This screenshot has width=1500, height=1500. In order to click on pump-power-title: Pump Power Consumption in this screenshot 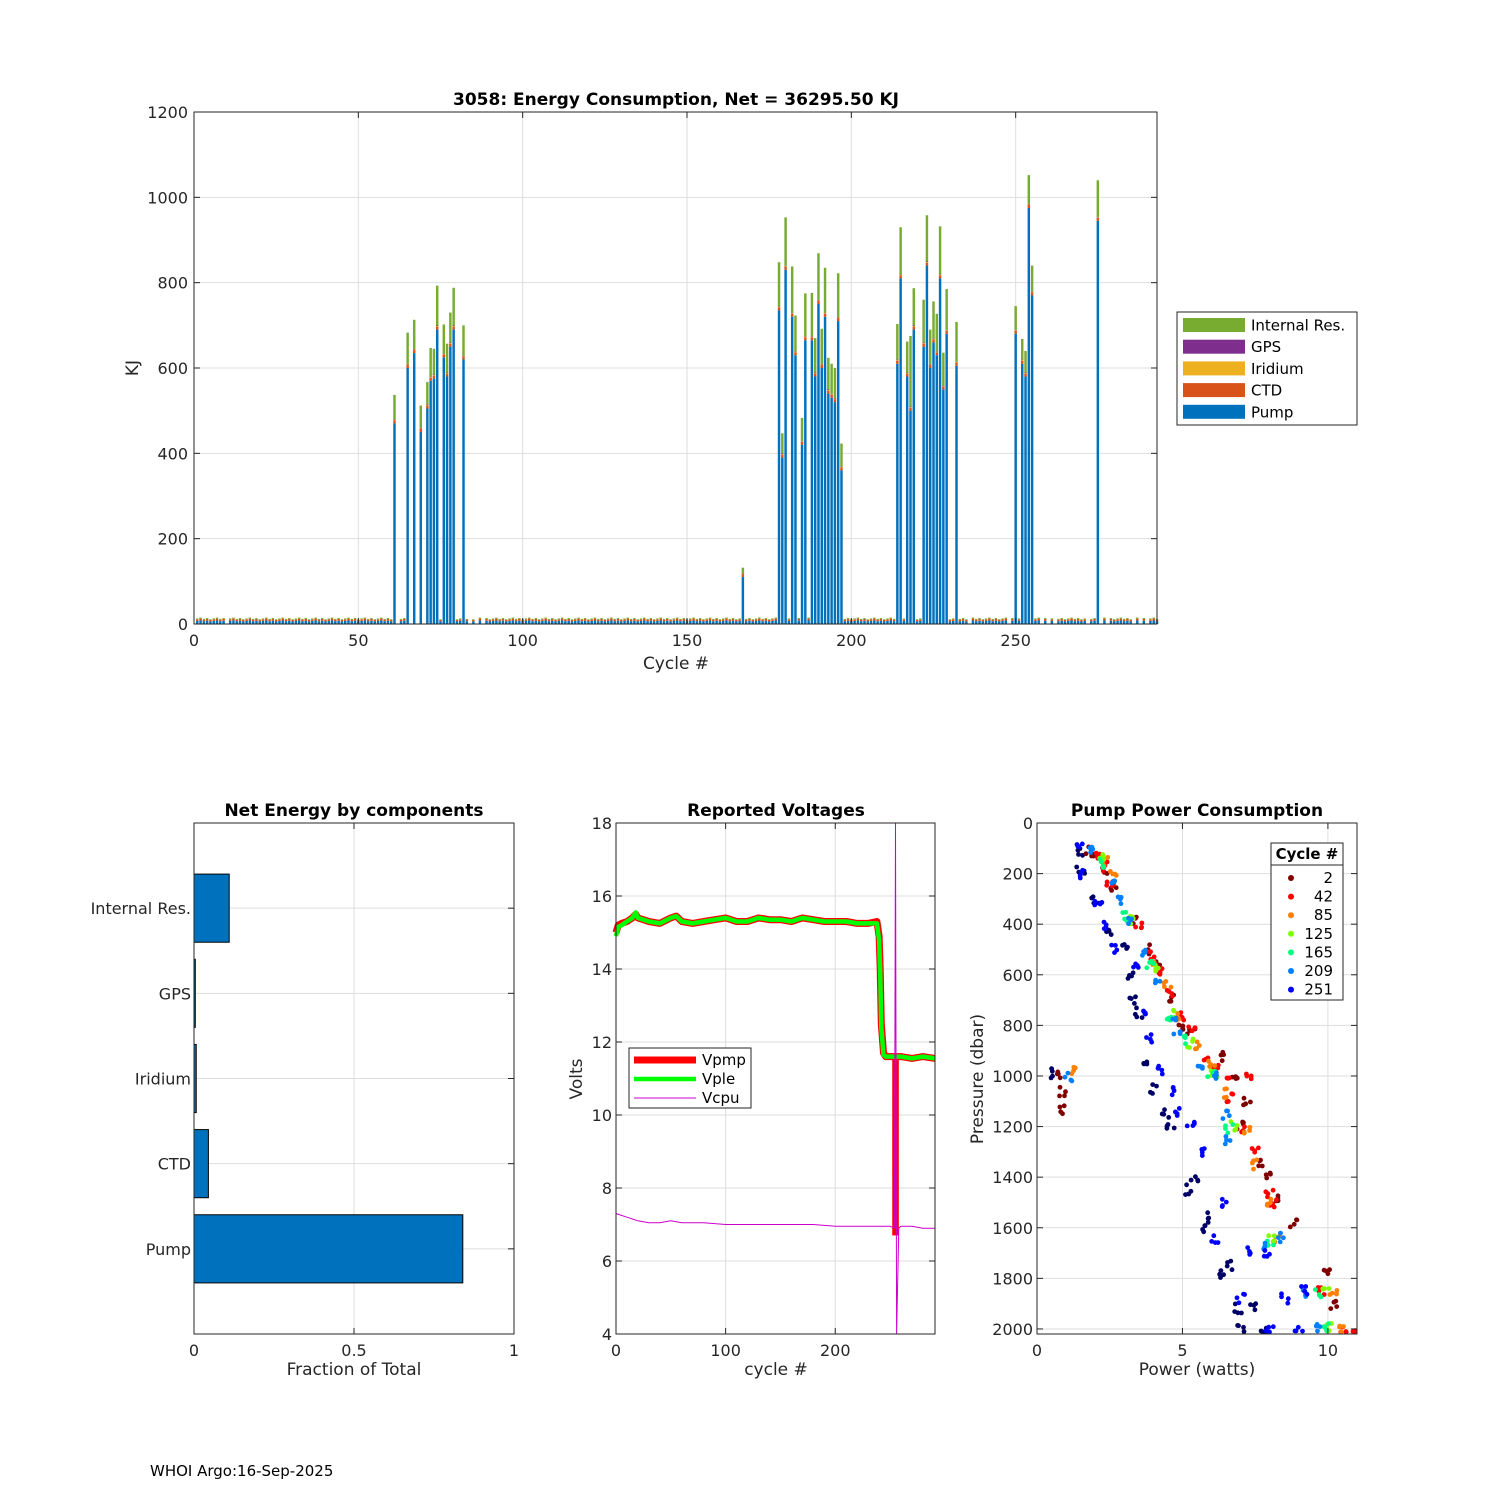, I will do `click(1197, 811)`.